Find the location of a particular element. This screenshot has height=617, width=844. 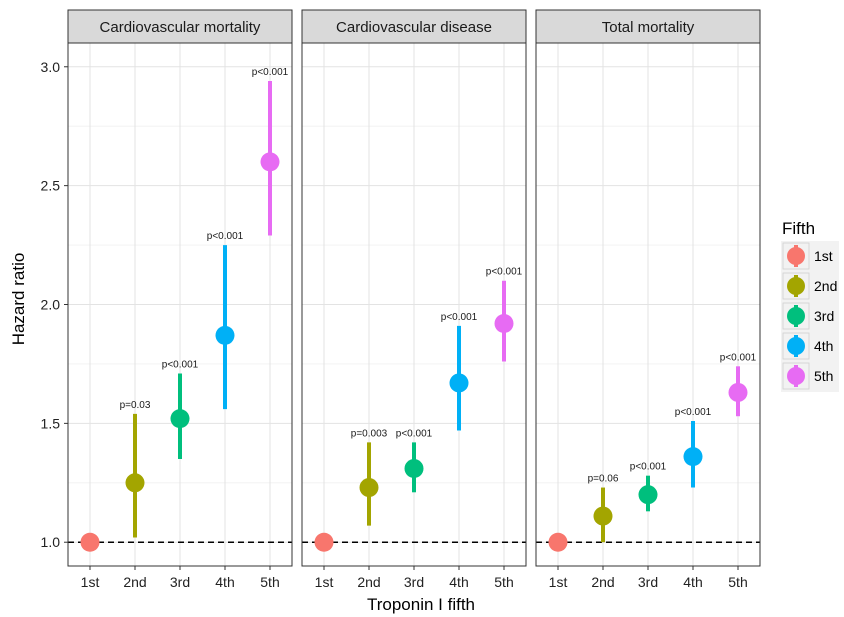

x-axis-title: Troponin I fifth is located at coordinates (421, 604).